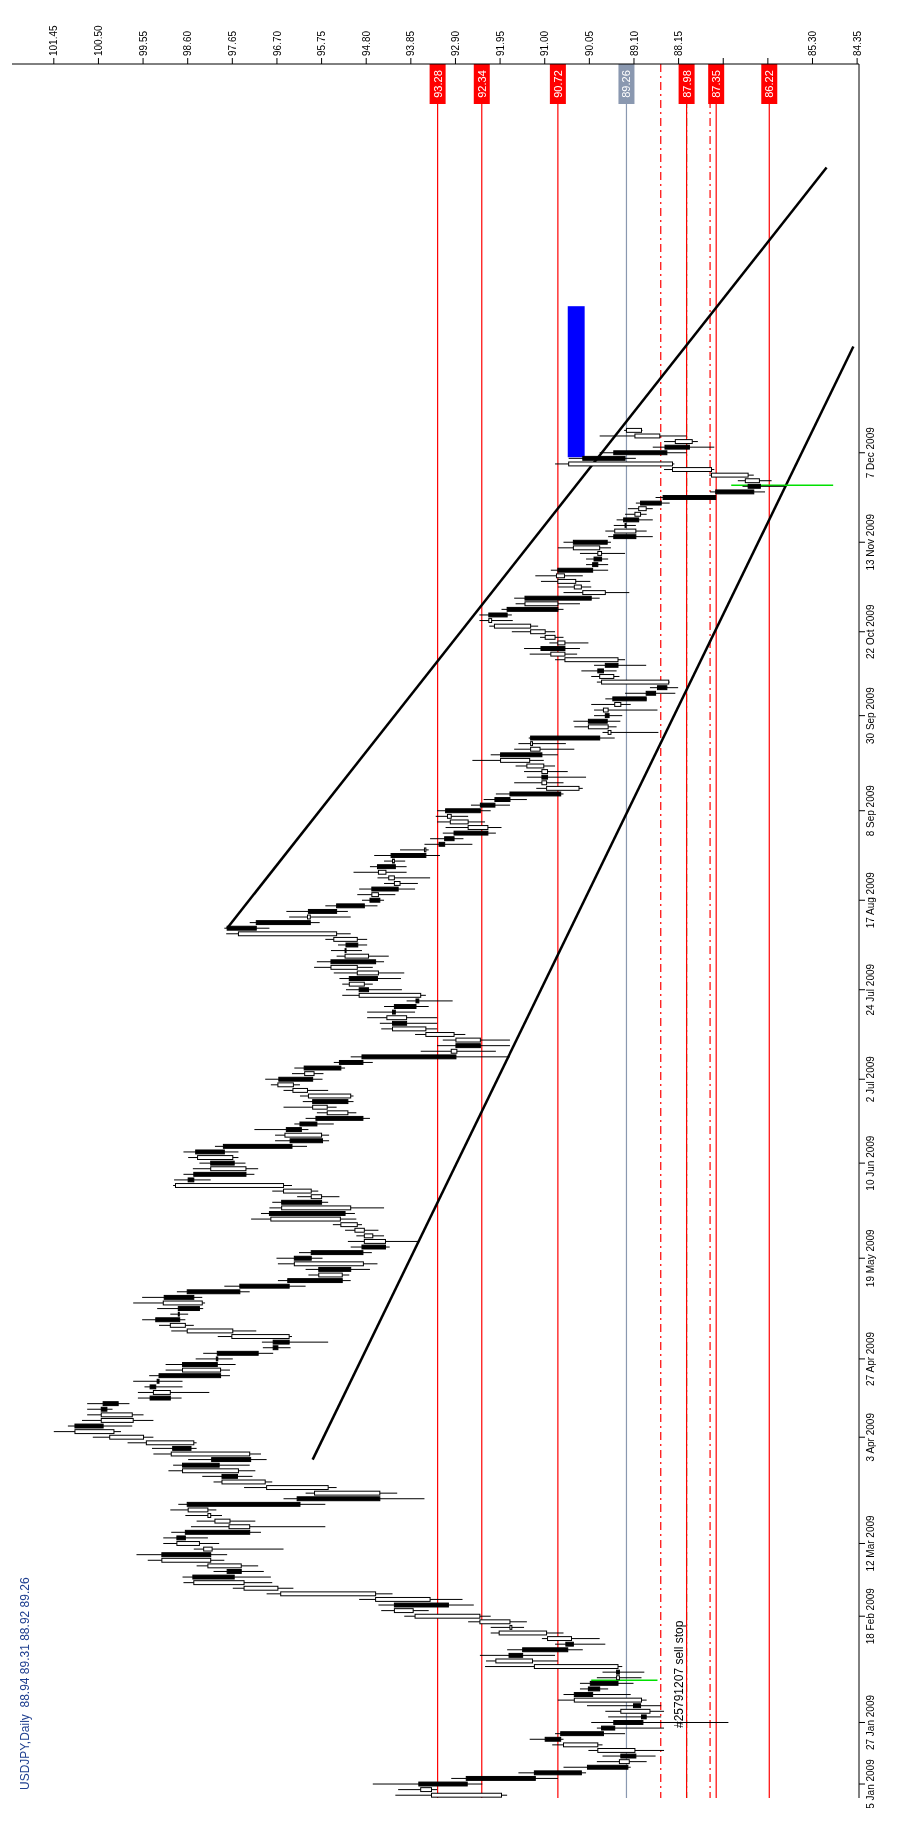 The width and height of the screenshot is (903, 1824). I want to click on x-tick-label: 91.00, so click(545, 43).